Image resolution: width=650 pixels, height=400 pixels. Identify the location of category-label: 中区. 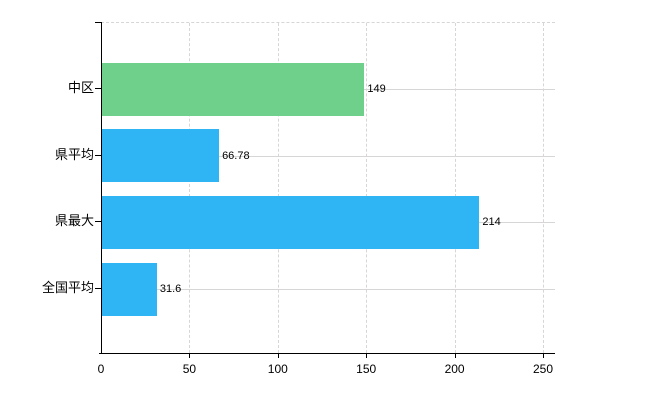
(80, 87).